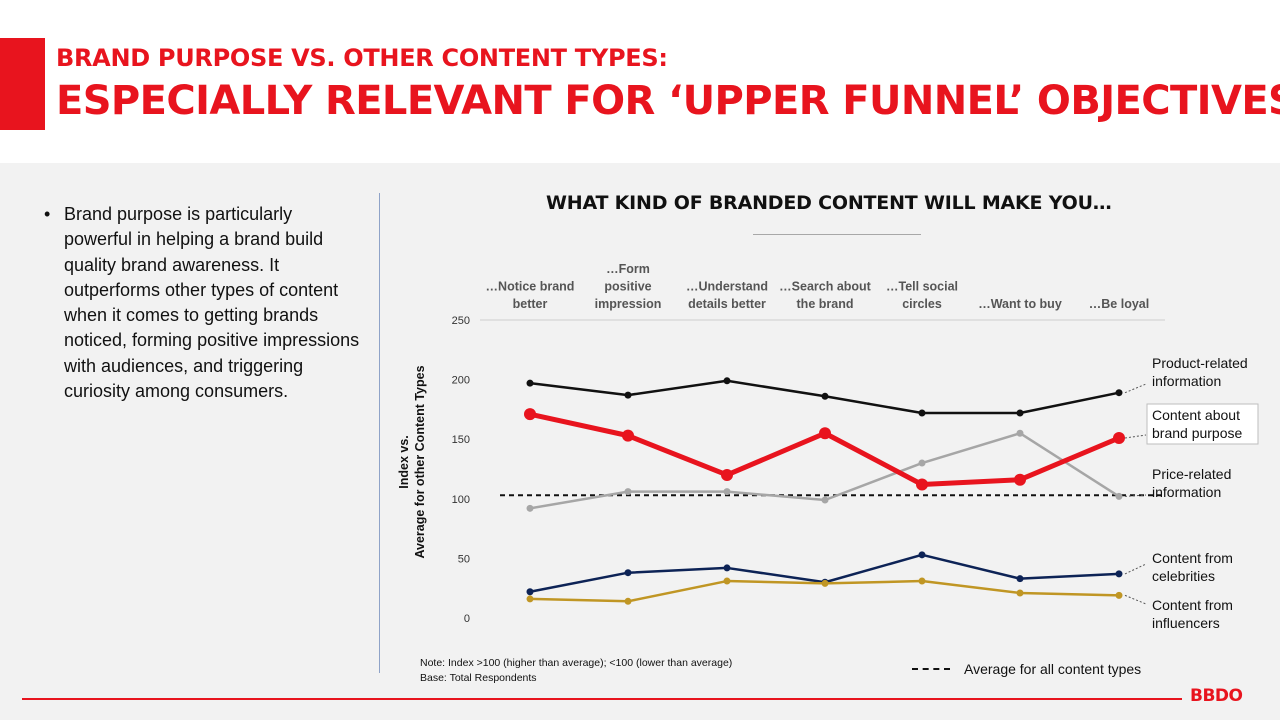  What do you see at coordinates (922, 296) in the screenshot?
I see `category-label: …Tell social circles` at bounding box center [922, 296].